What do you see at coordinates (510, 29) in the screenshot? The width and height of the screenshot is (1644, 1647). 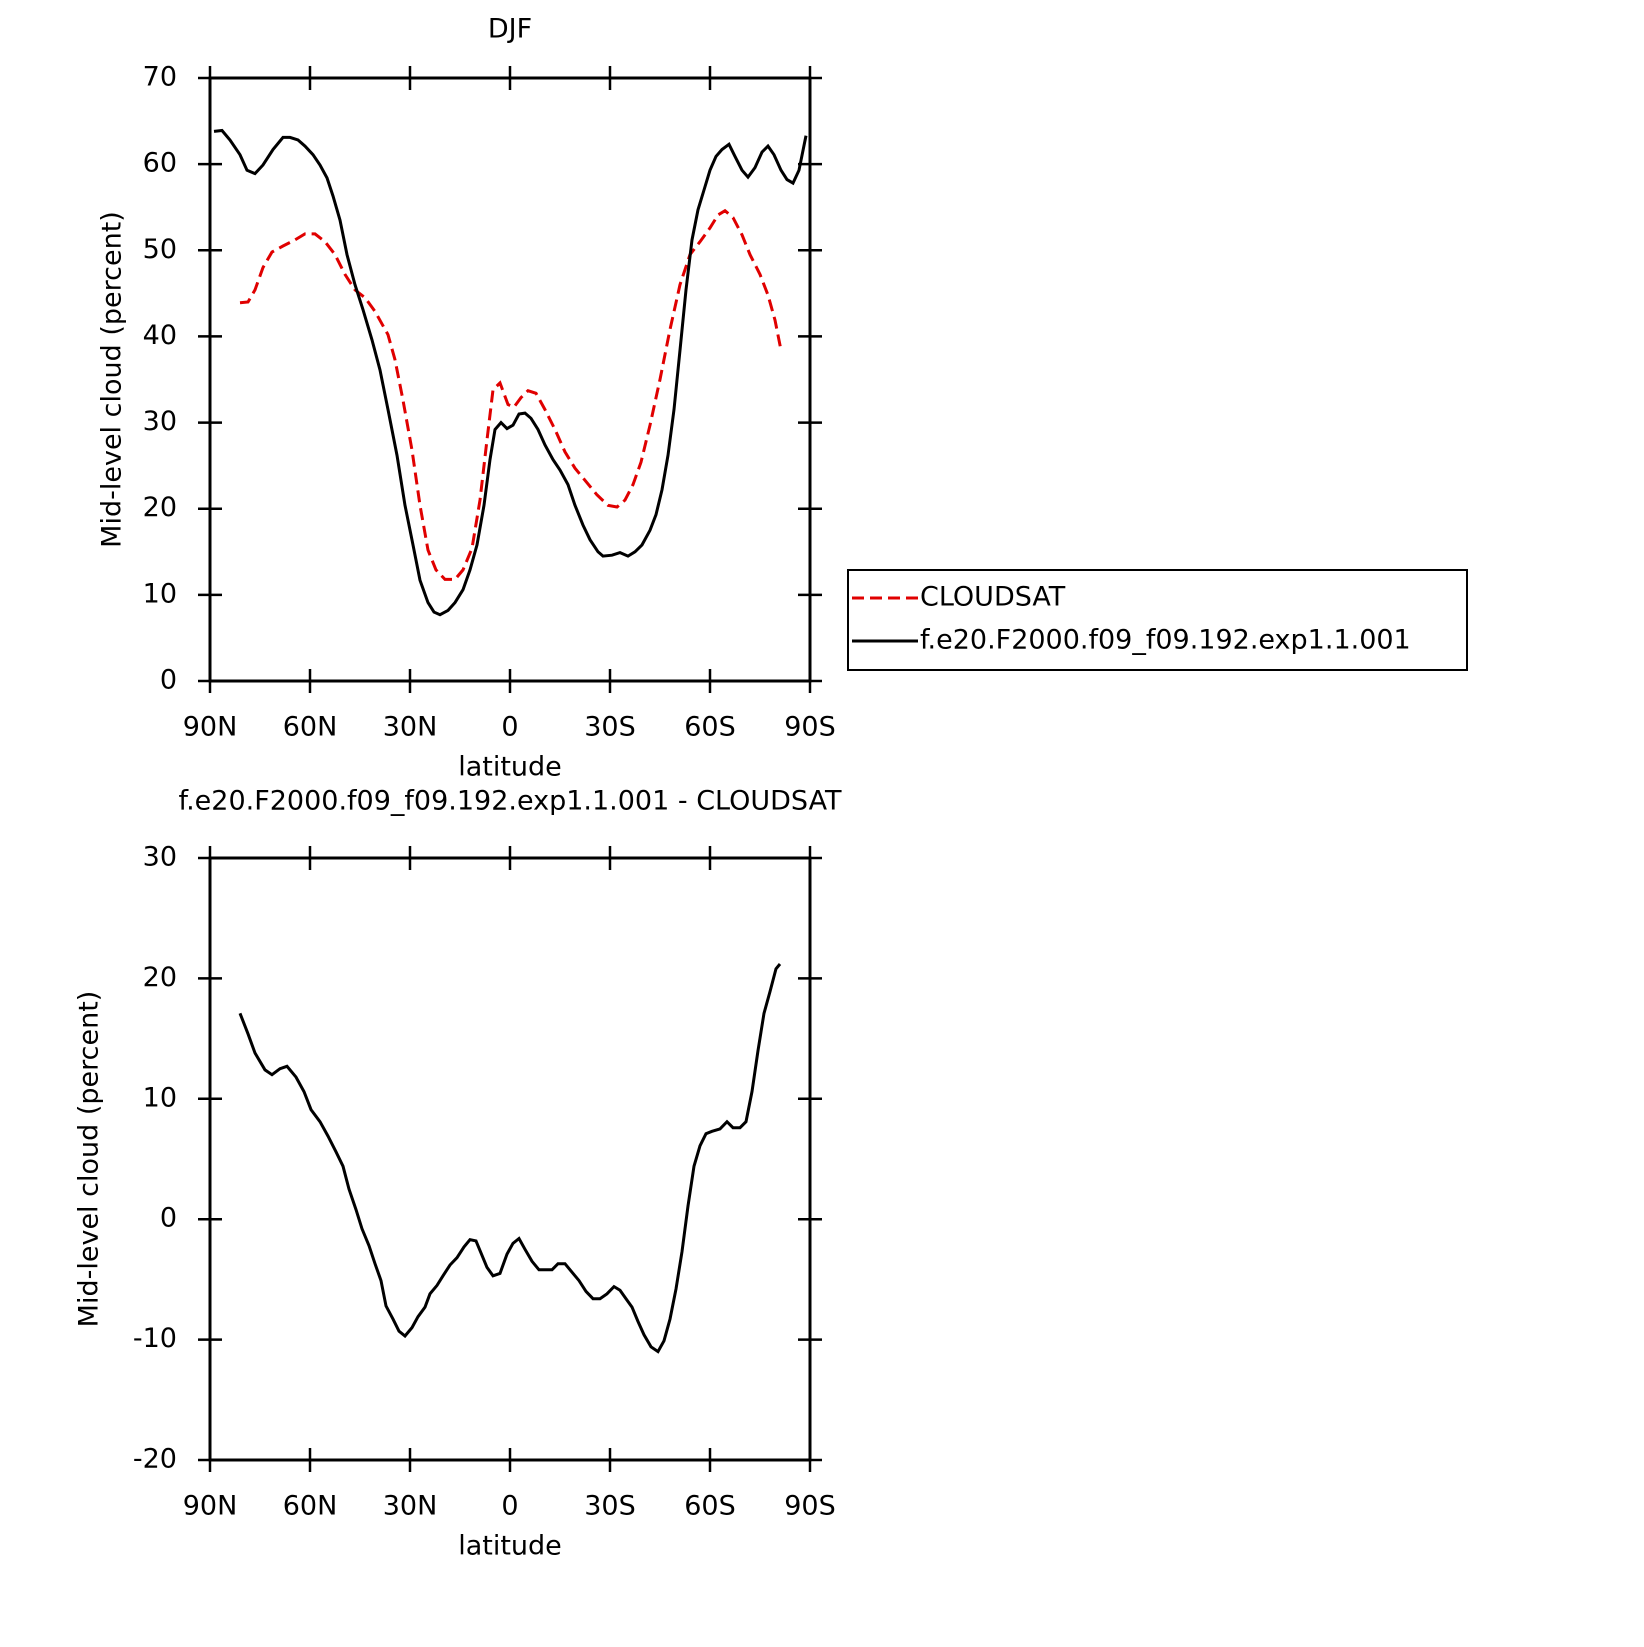 I see `chart-title: DJF` at bounding box center [510, 29].